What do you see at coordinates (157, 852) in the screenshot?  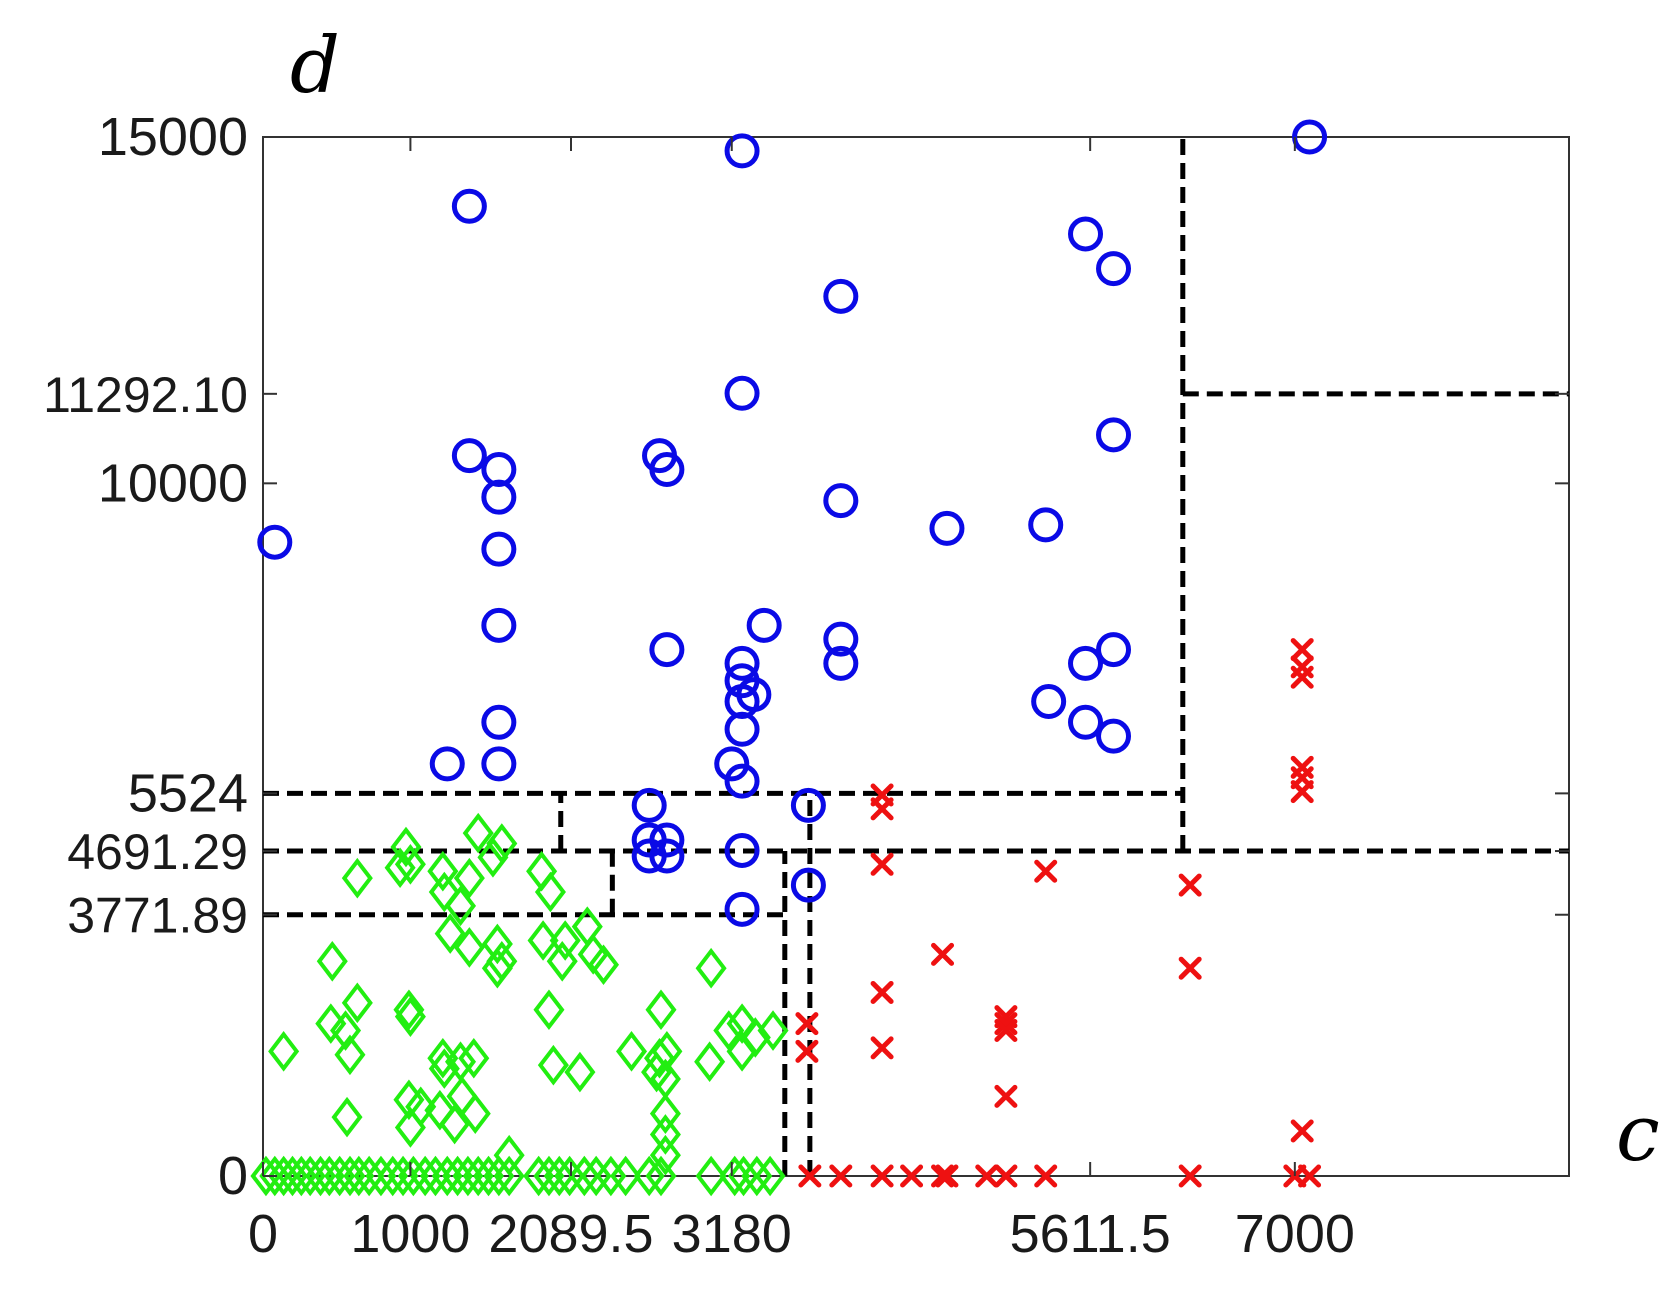 I see `y-tick-label-2: 4691.29` at bounding box center [157, 852].